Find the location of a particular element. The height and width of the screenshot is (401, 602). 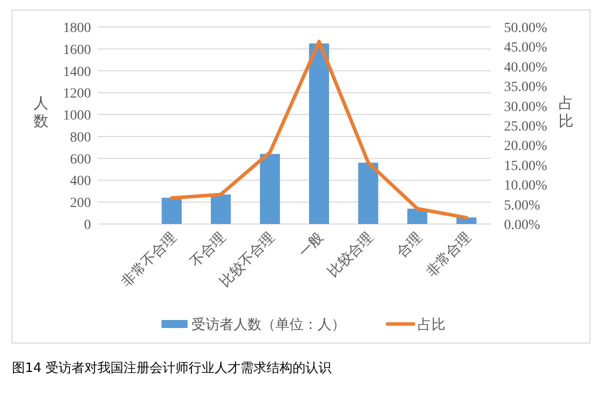

y-tick-label: 1800 is located at coordinates (77, 28).